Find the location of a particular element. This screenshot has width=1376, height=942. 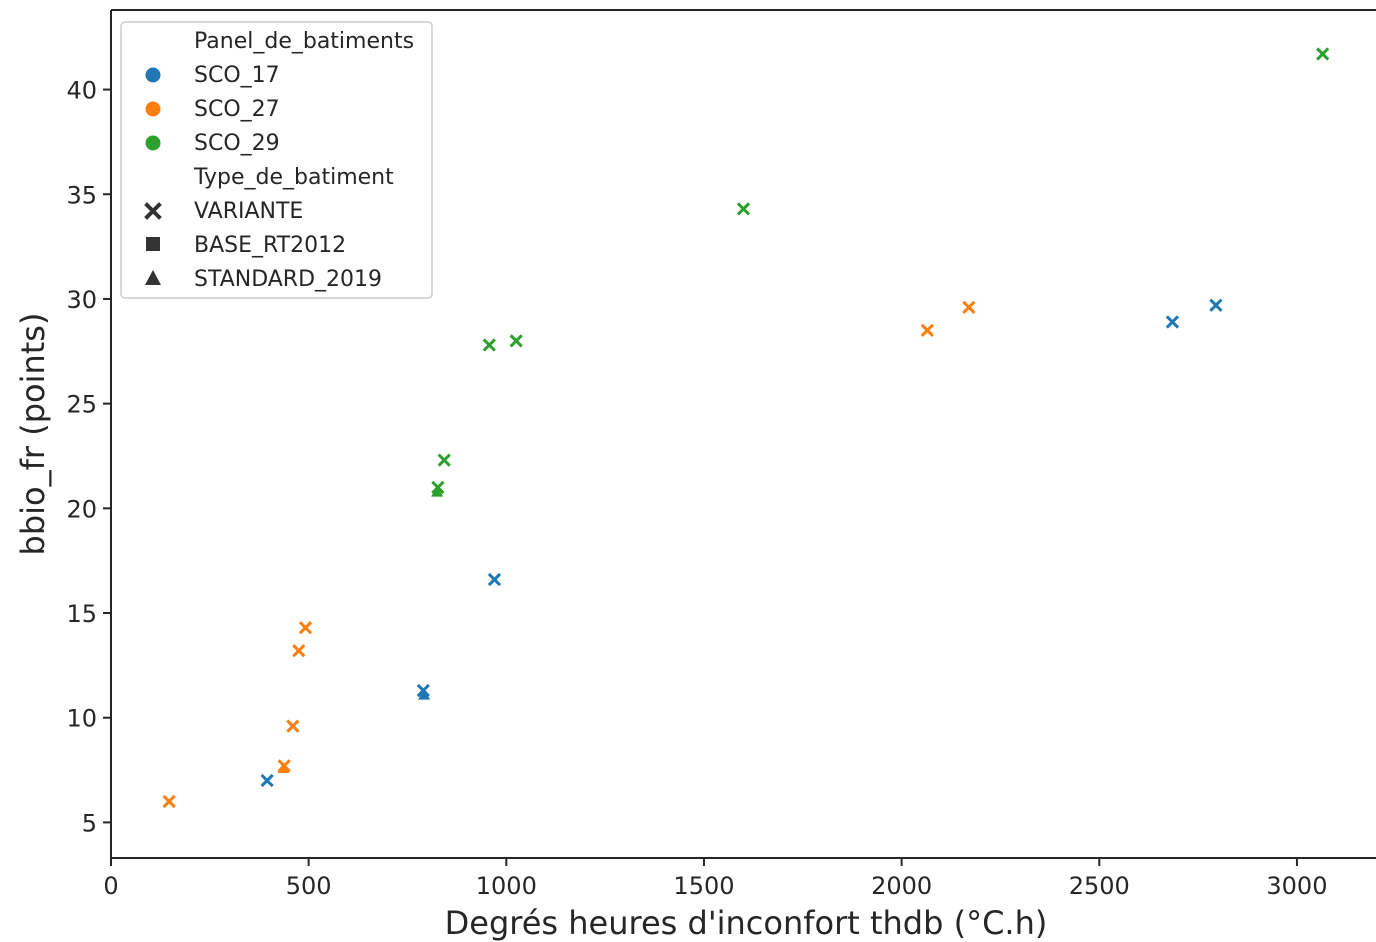

legend-label-standard-2019: STANDARD_2019 is located at coordinates (288, 279).